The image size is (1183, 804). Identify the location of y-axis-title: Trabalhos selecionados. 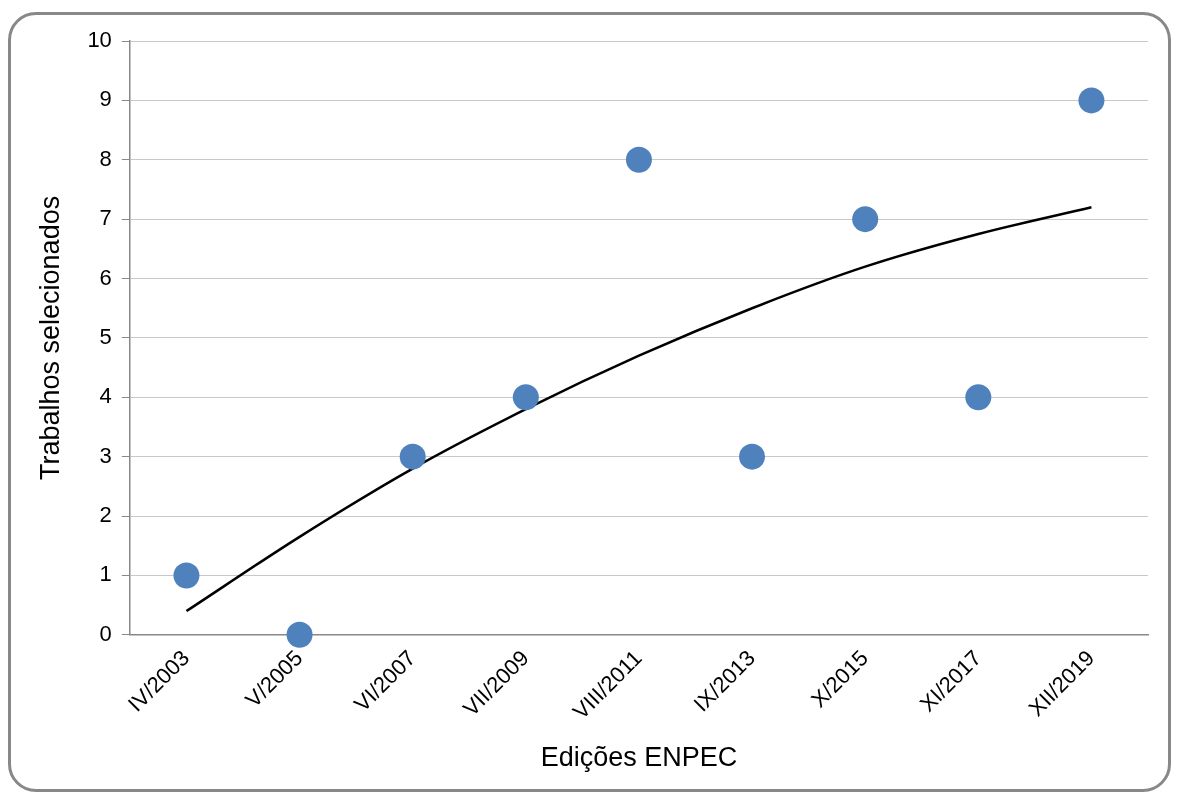
(49, 337).